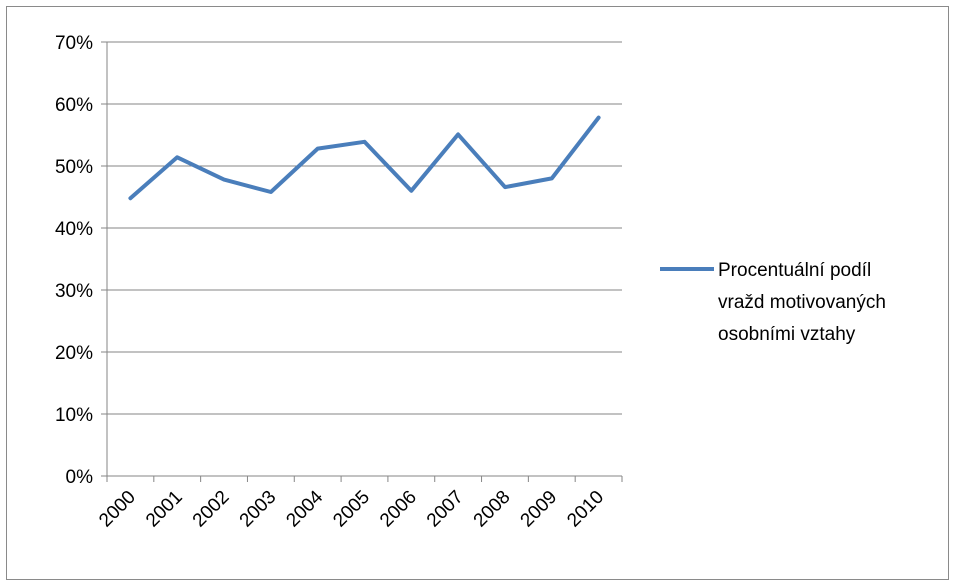 Image resolution: width=957 pixels, height=587 pixels. Describe the element at coordinates (787, 334) in the screenshot. I see `legend-line: osobními vztahy` at that location.